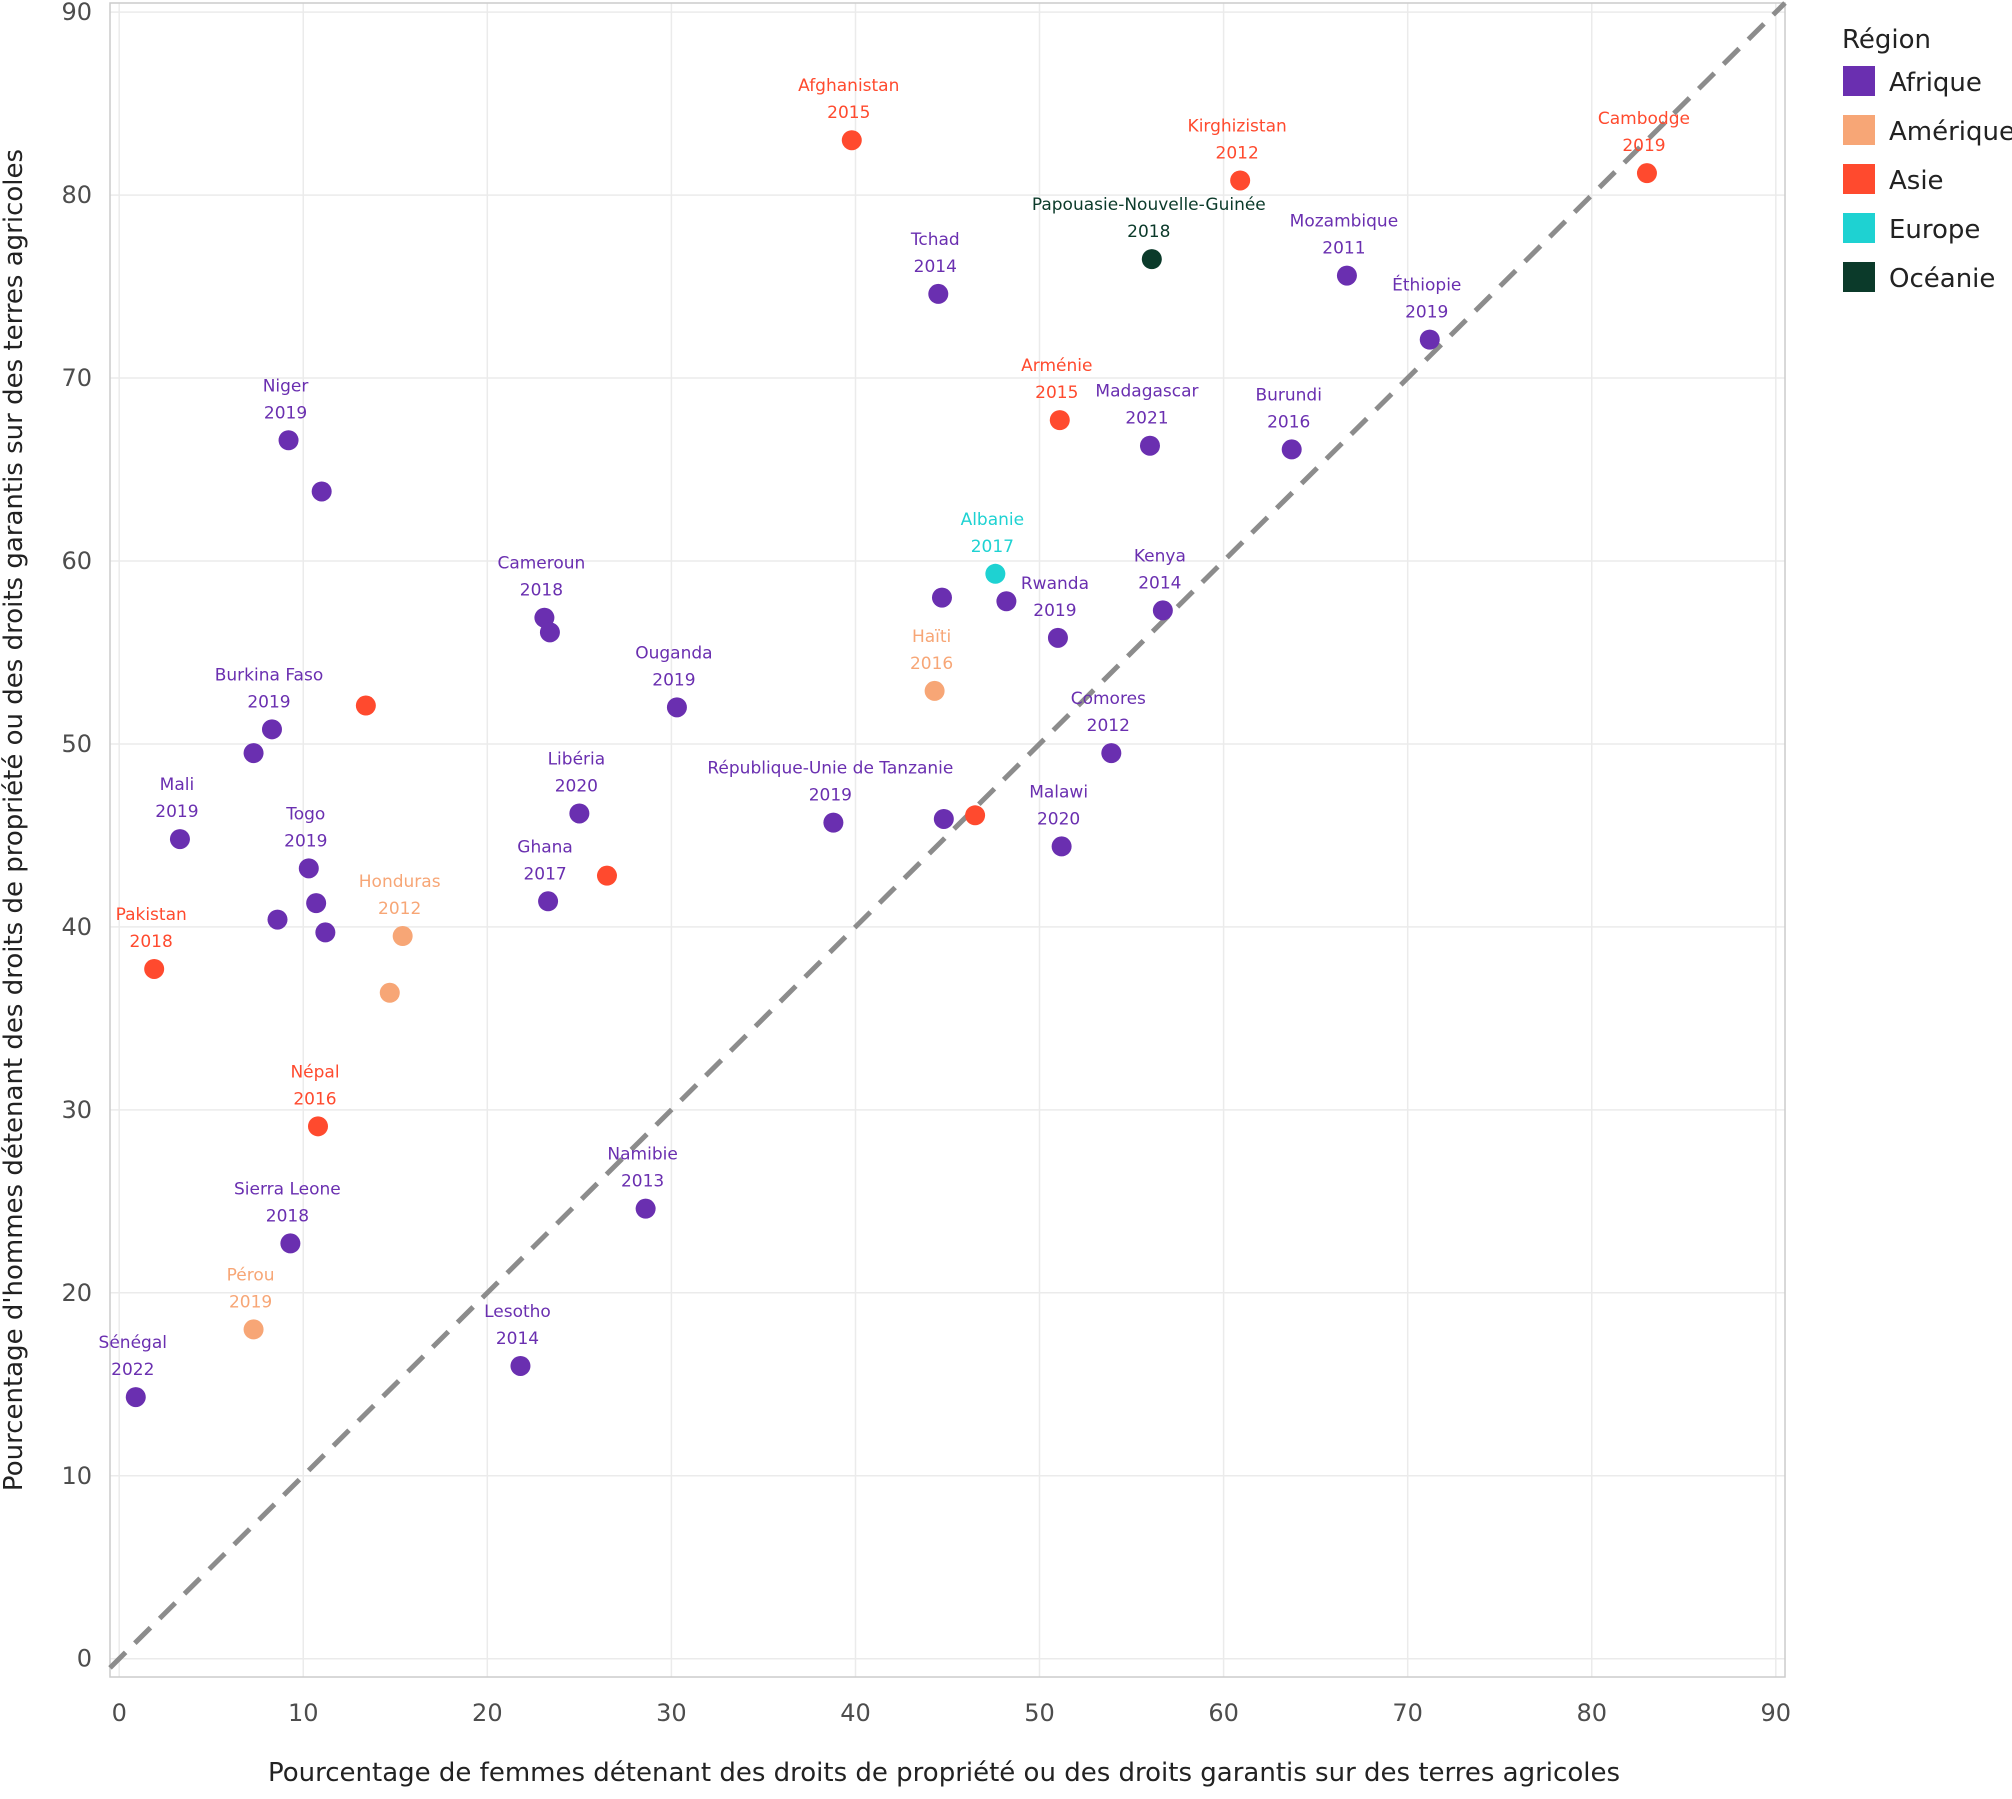 This screenshot has width=2012, height=1799. What do you see at coordinates (1146, 419) in the screenshot?
I see `point-label-year: 2021` at bounding box center [1146, 419].